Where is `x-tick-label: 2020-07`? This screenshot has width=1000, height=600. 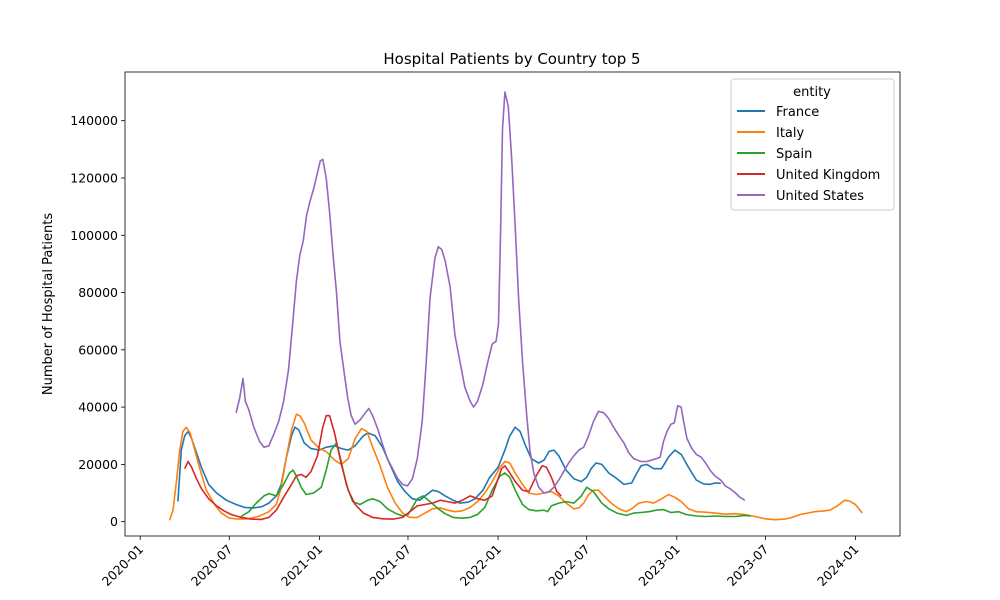 x-tick-label: 2020-07 is located at coordinates (212, 566).